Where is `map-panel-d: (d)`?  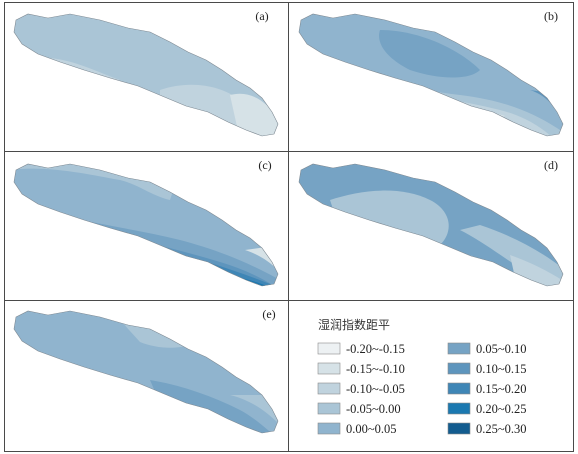
map-panel-d: (d) is located at coordinates (431, 222).